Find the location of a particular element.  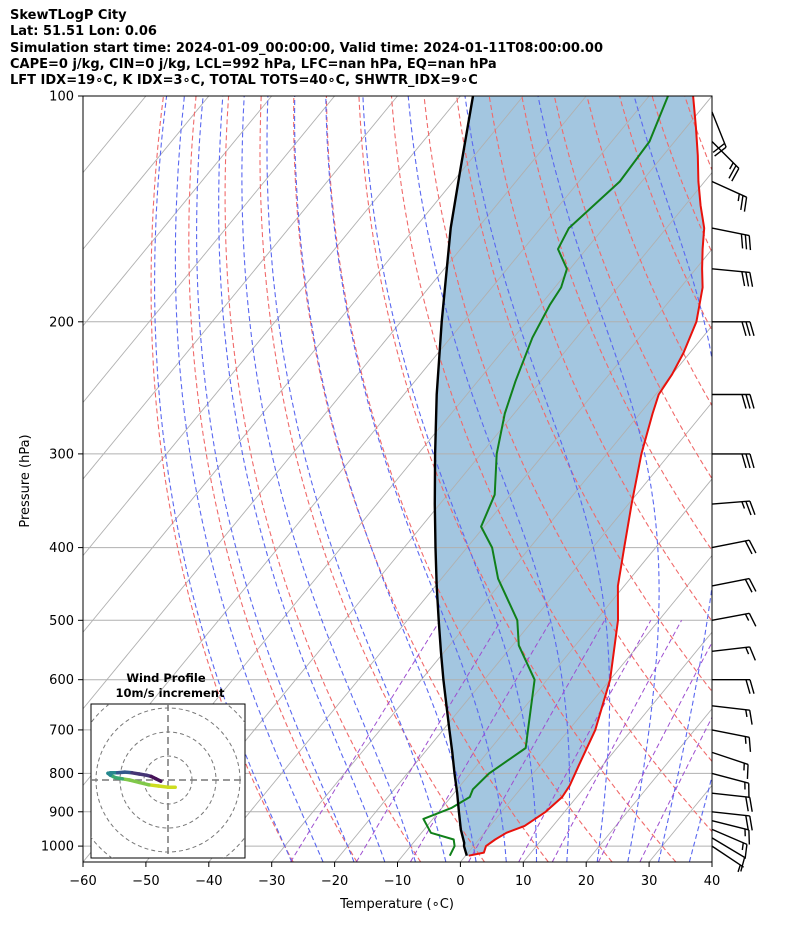

x-tick-label: 30 is located at coordinates (649, 881).